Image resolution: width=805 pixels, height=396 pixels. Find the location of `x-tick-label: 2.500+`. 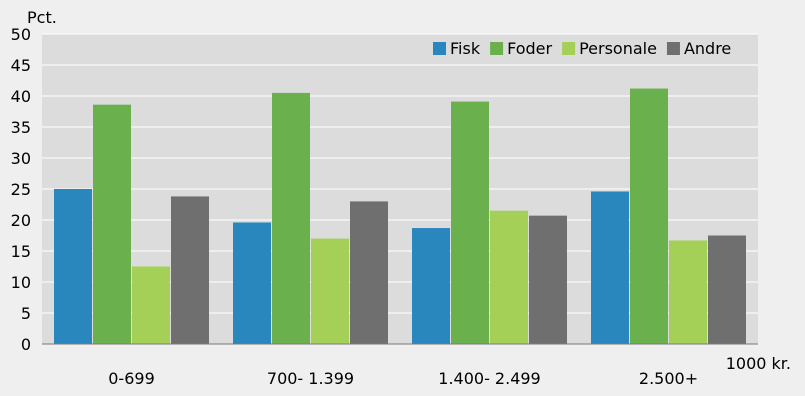

x-tick-label: 2.500+ is located at coordinates (668, 378).